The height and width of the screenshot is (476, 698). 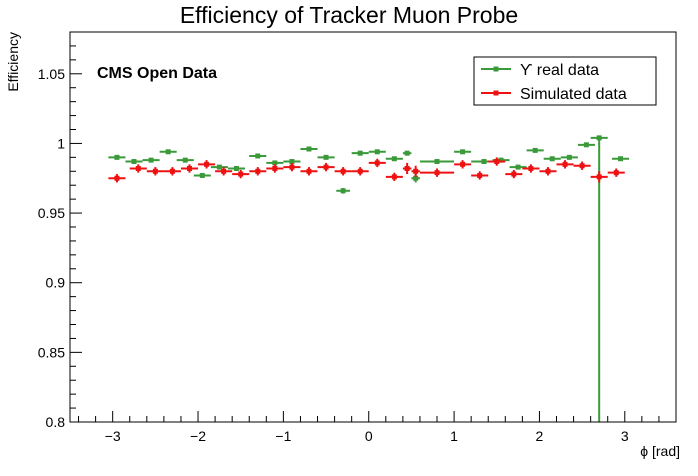 I want to click on x-tick-label: −3, so click(x=113, y=436).